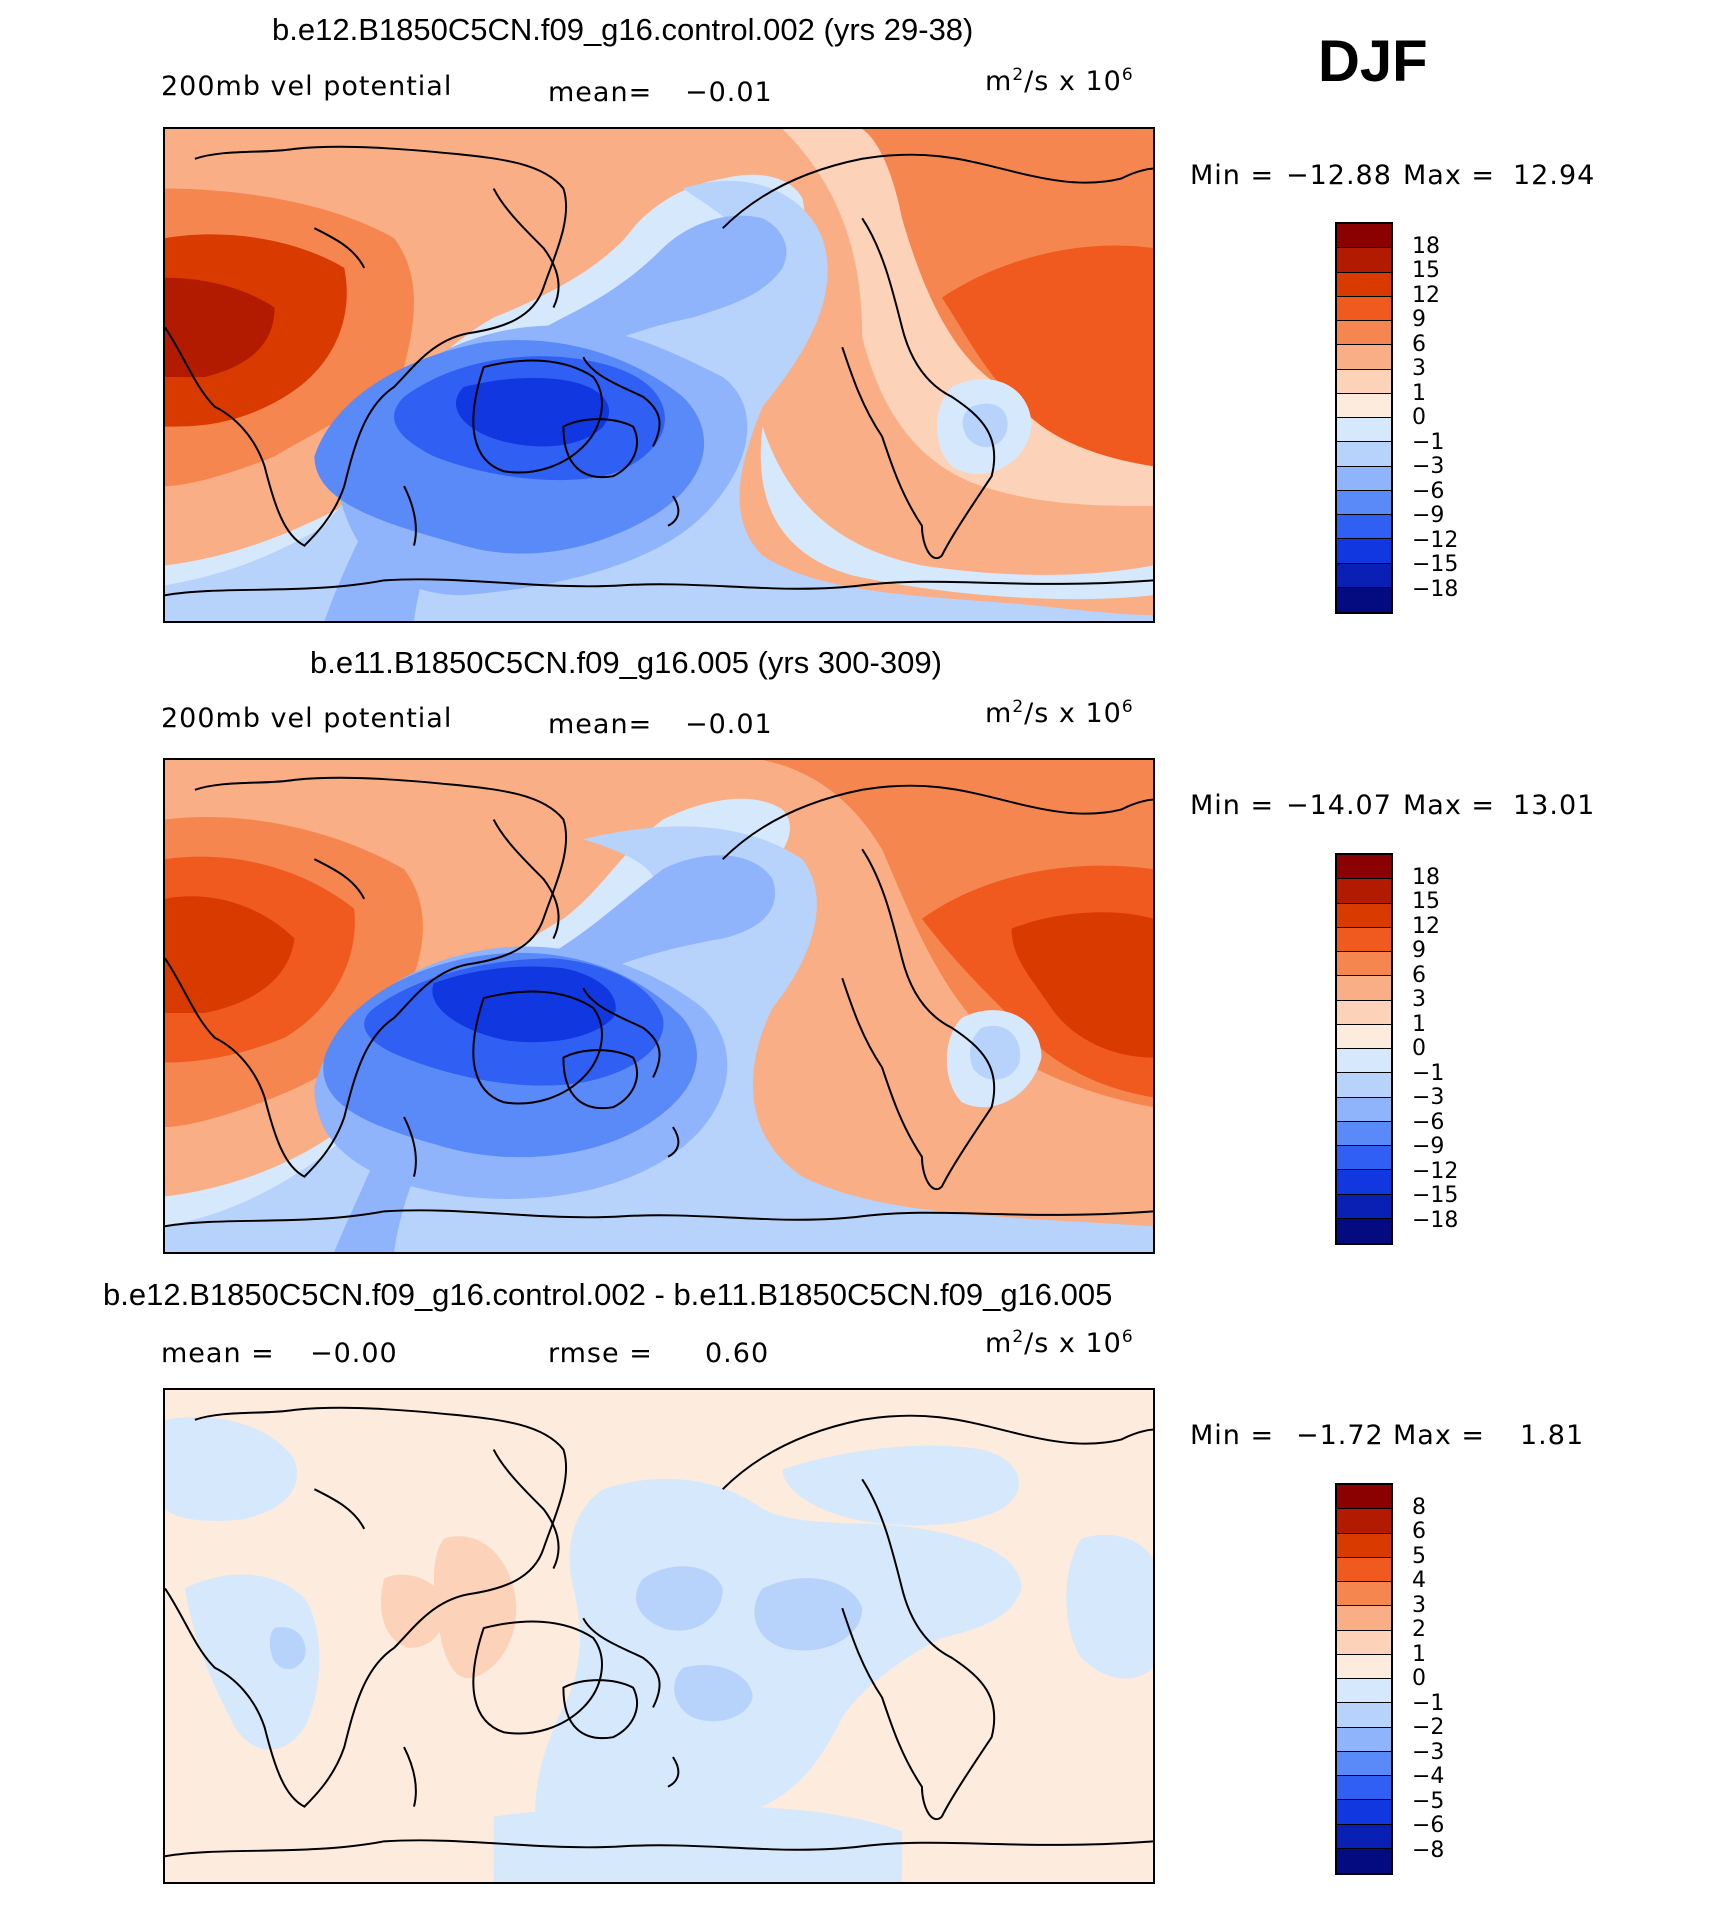 This screenshot has height=1913, width=1710. I want to click on panel-1-min-value: −12.88, so click(1339, 175).